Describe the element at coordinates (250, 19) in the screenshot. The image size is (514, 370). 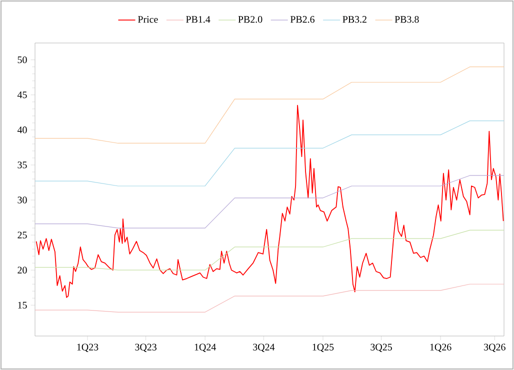
I see `legend-label: PB2.0` at that location.